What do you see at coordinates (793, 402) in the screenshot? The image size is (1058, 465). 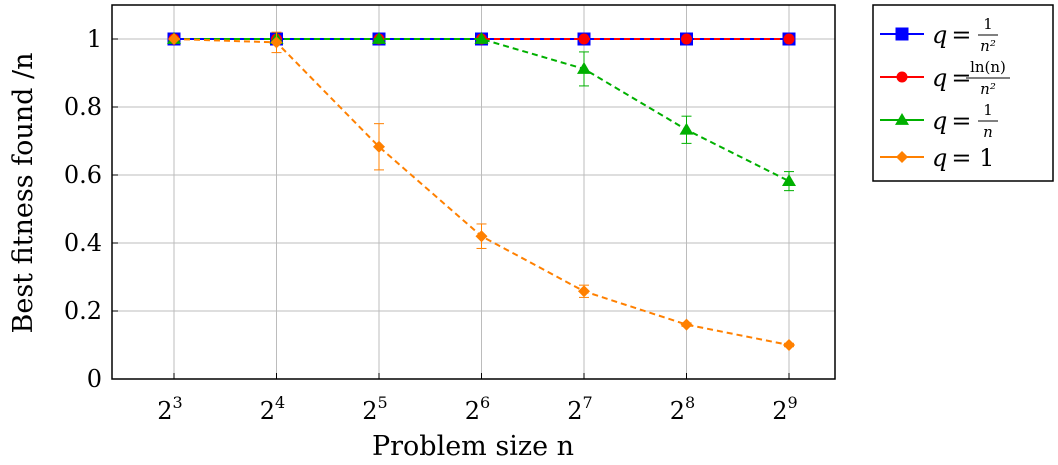 I see `x-tick-exponent: 9` at bounding box center [793, 402].